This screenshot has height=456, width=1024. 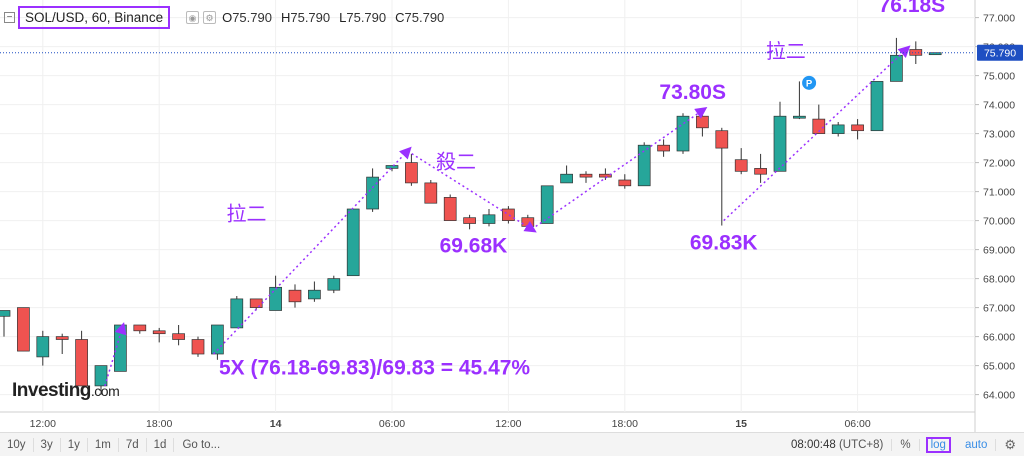 What do you see at coordinates (47, 444) in the screenshot?
I see `range-3y-button: 3y` at bounding box center [47, 444].